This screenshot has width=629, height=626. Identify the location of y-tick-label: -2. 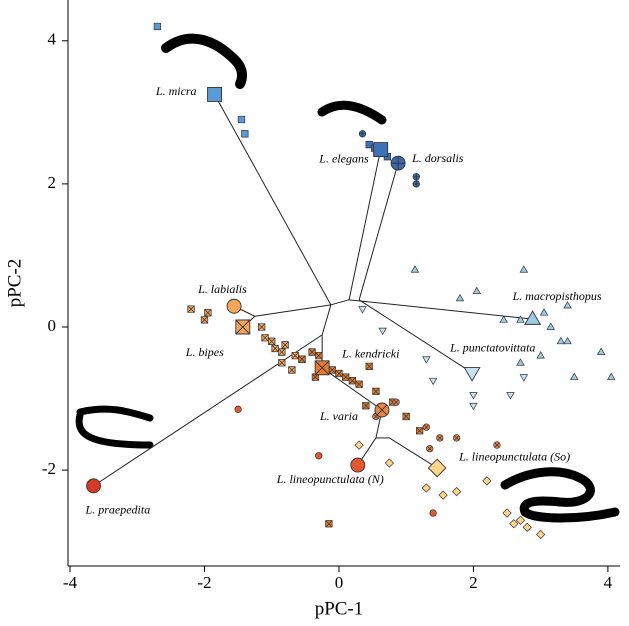
(49, 468).